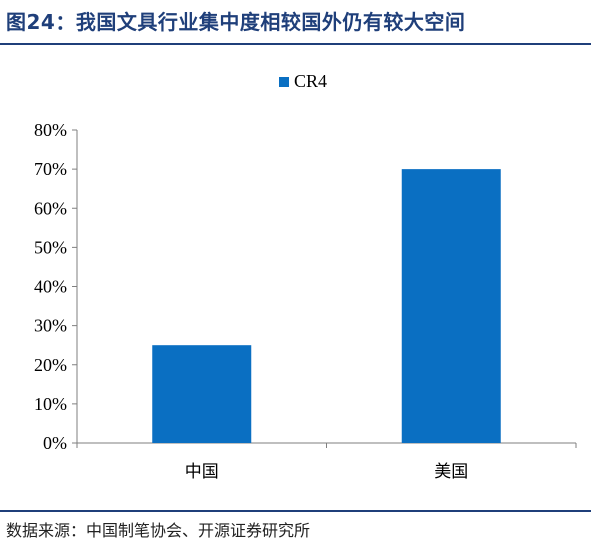 Image resolution: width=591 pixels, height=550 pixels. What do you see at coordinates (50, 208) in the screenshot?
I see `y-tick-label: 60%` at bounding box center [50, 208].